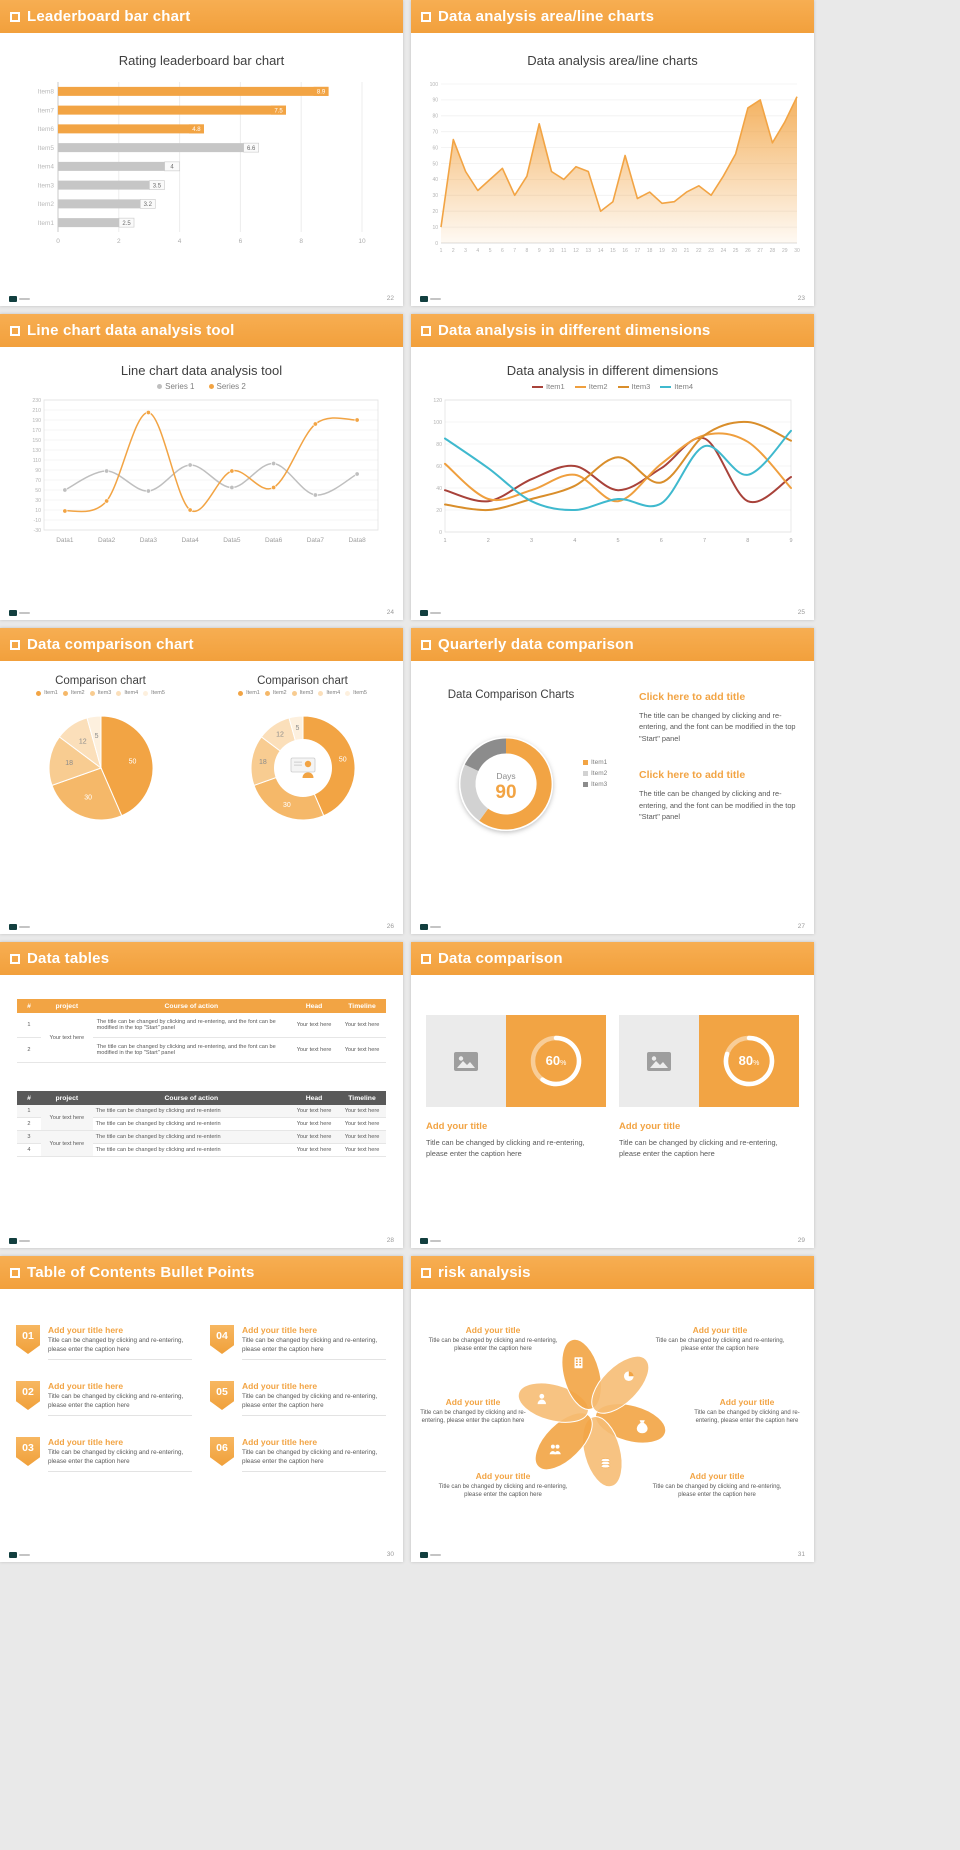  Describe the element at coordinates (555, 1449) in the screenshot. I see `people-icon` at that location.